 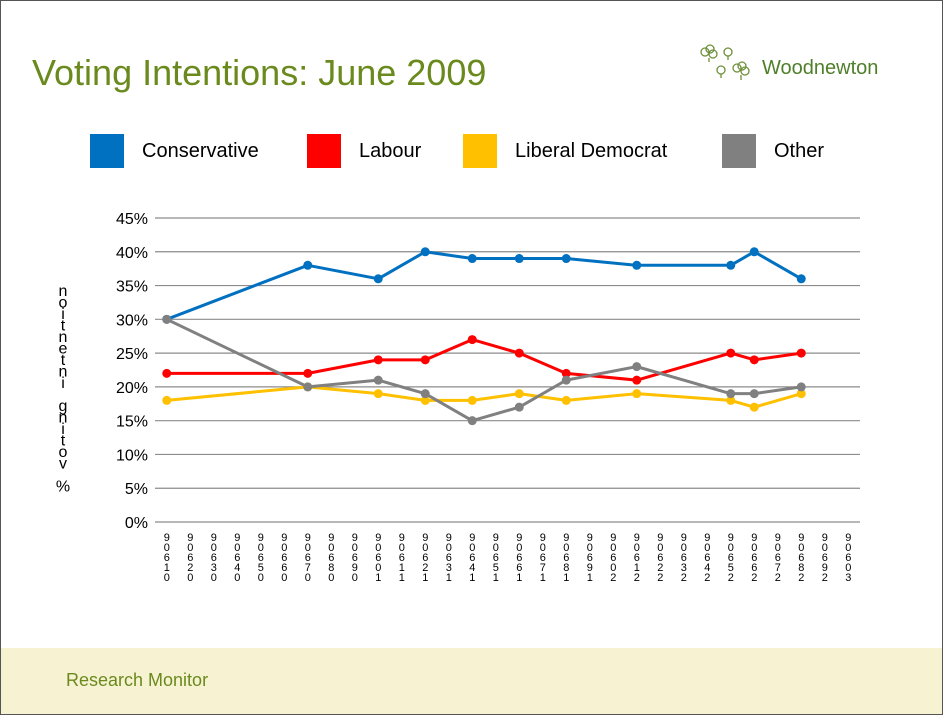 I want to click on y-tick-label: 10%, so click(x=132, y=455).